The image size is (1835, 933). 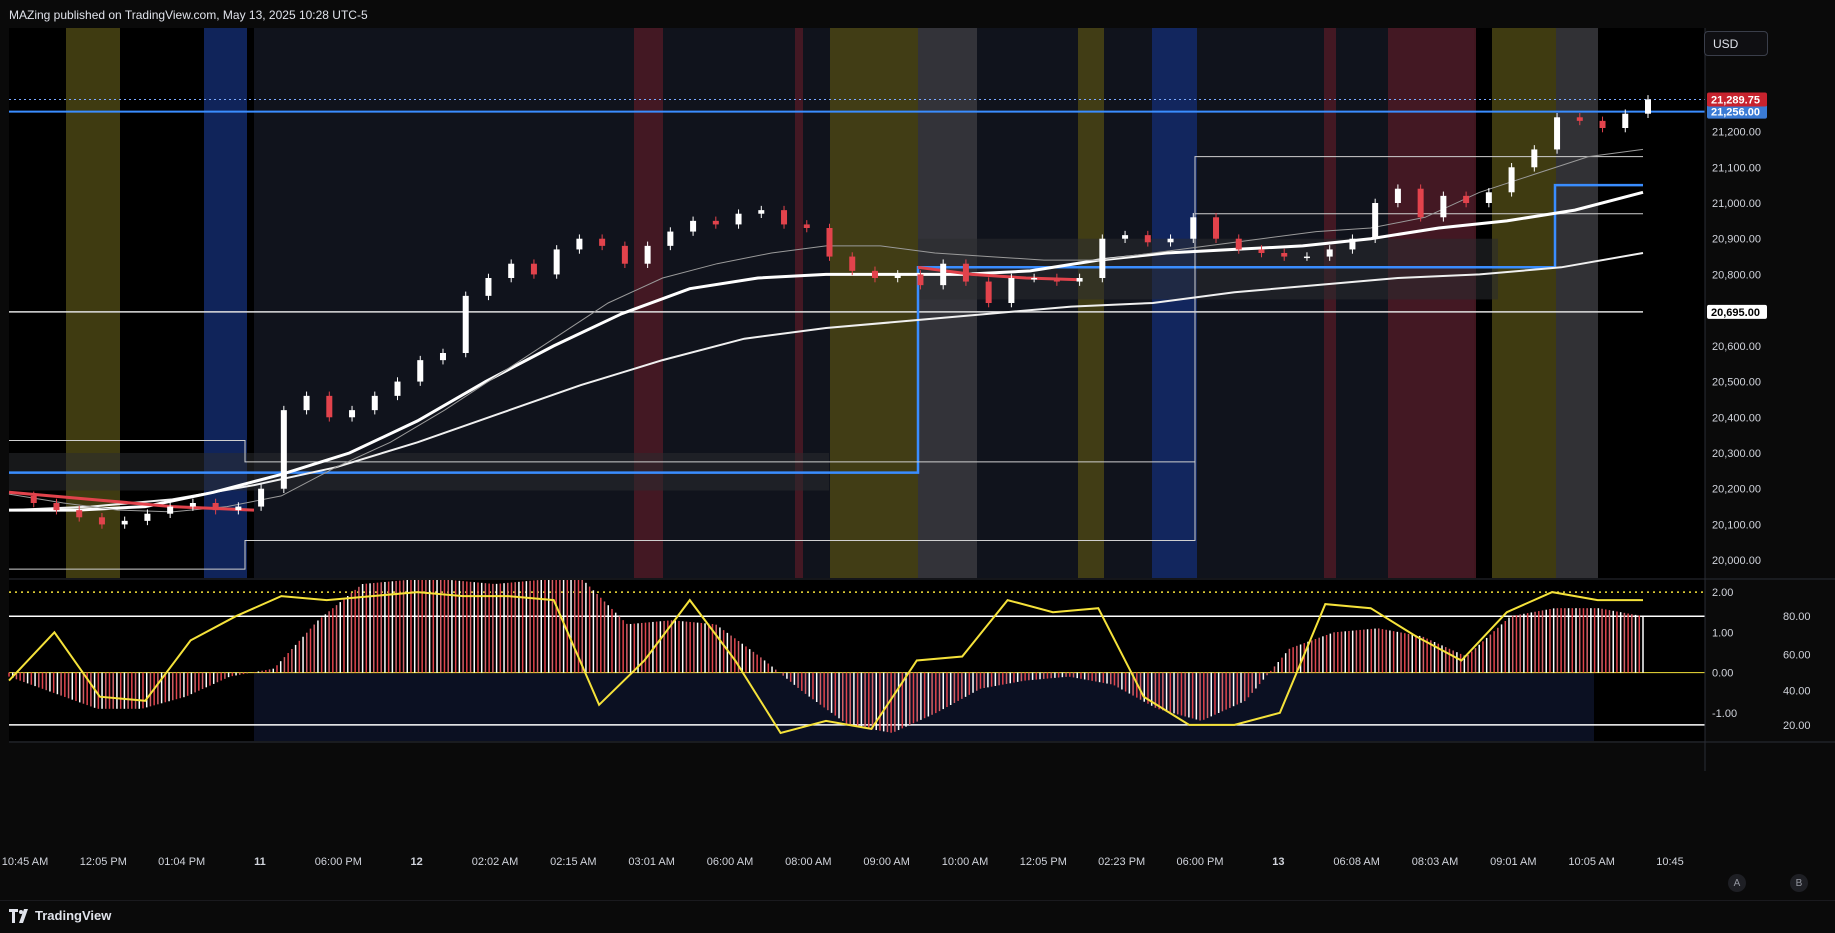 I want to click on time-axis-label: 06:00 AM, so click(x=730, y=862).